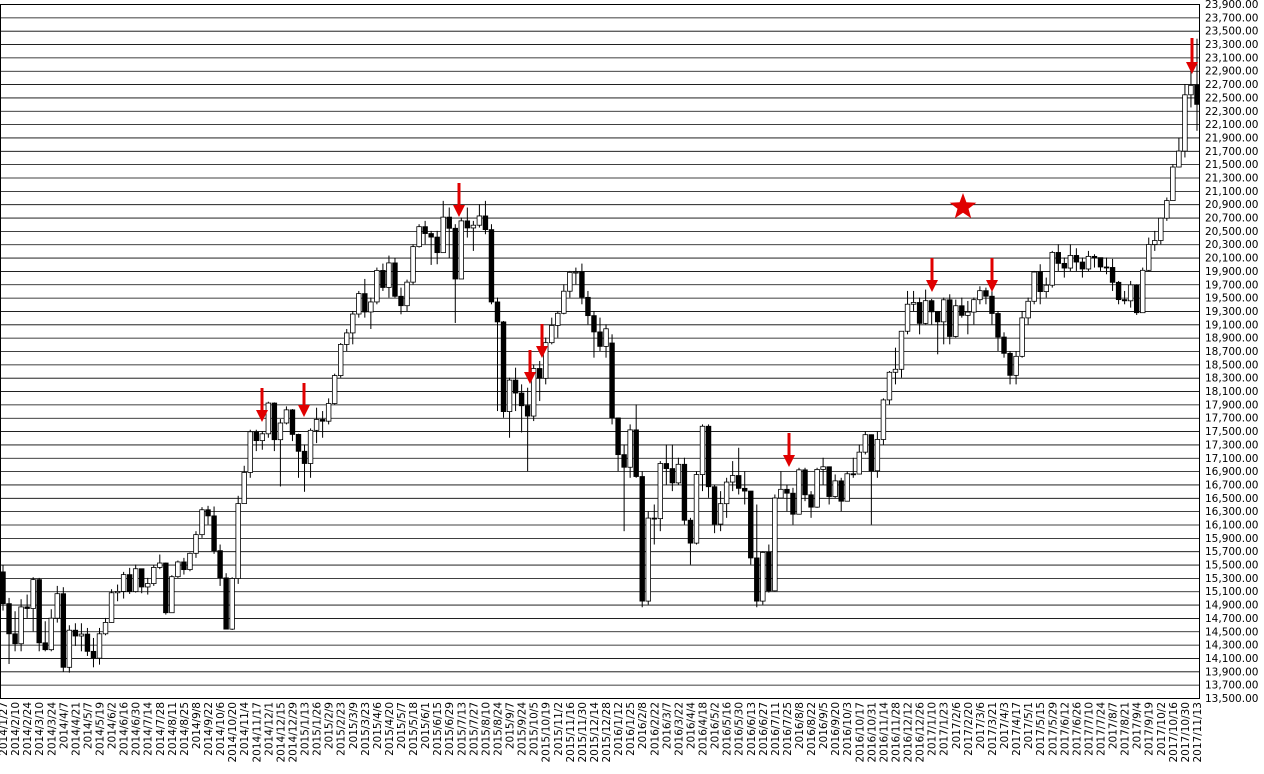  I want to click on x-tick-label: 2015/4/20, so click(390, 729).